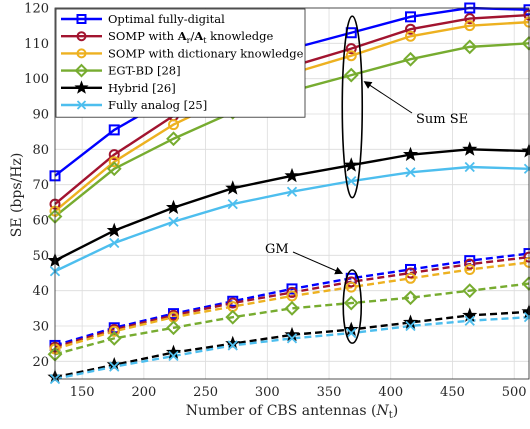  I want to click on gm-ellipse, so click(352, 306).